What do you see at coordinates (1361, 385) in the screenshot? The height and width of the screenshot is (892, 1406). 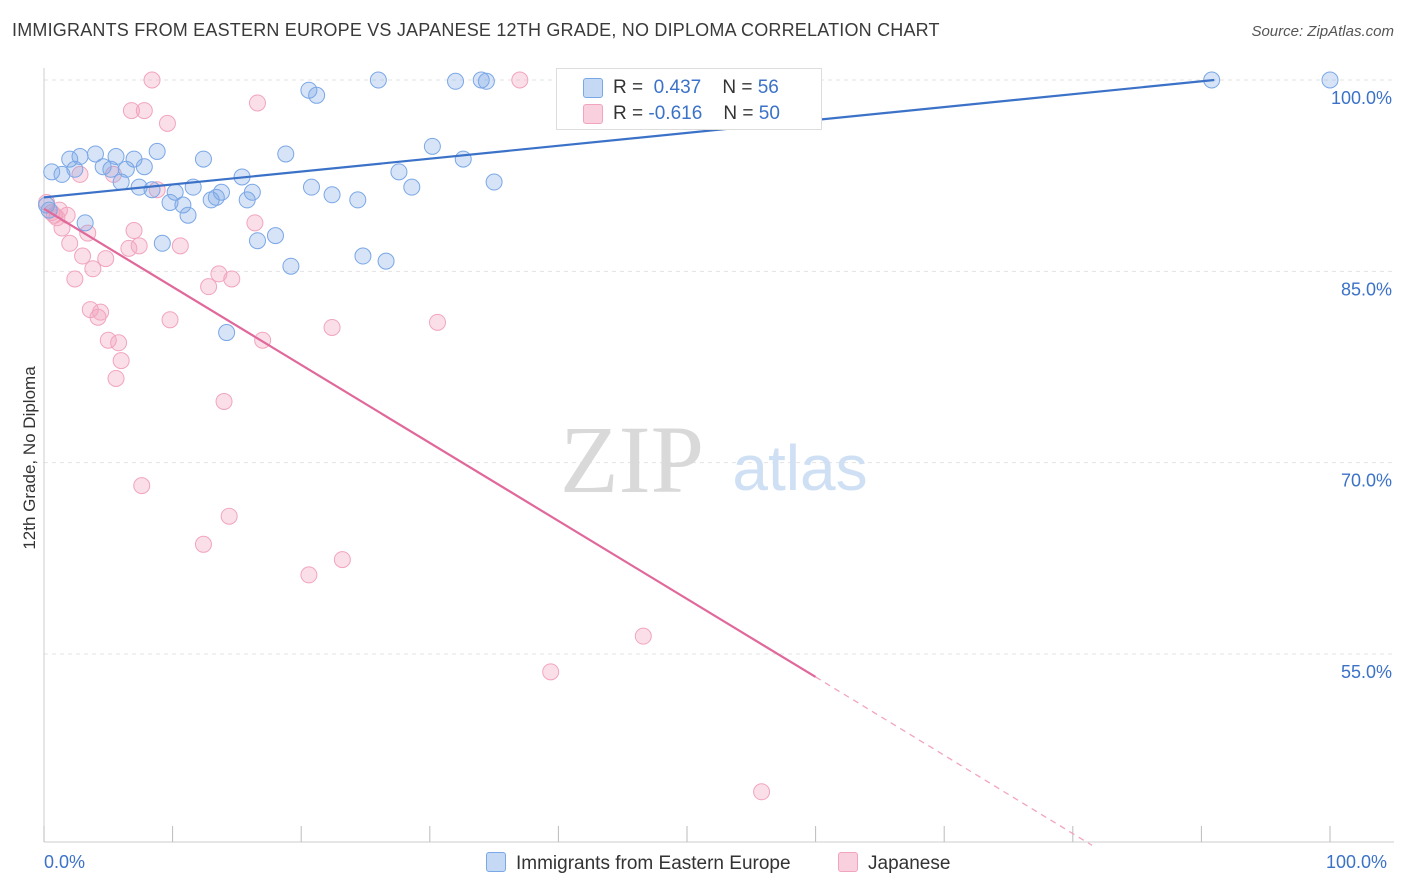 I see `y-tick-labels: 100.0% 85.0% 70.0% 55.0%` at bounding box center [1361, 385].